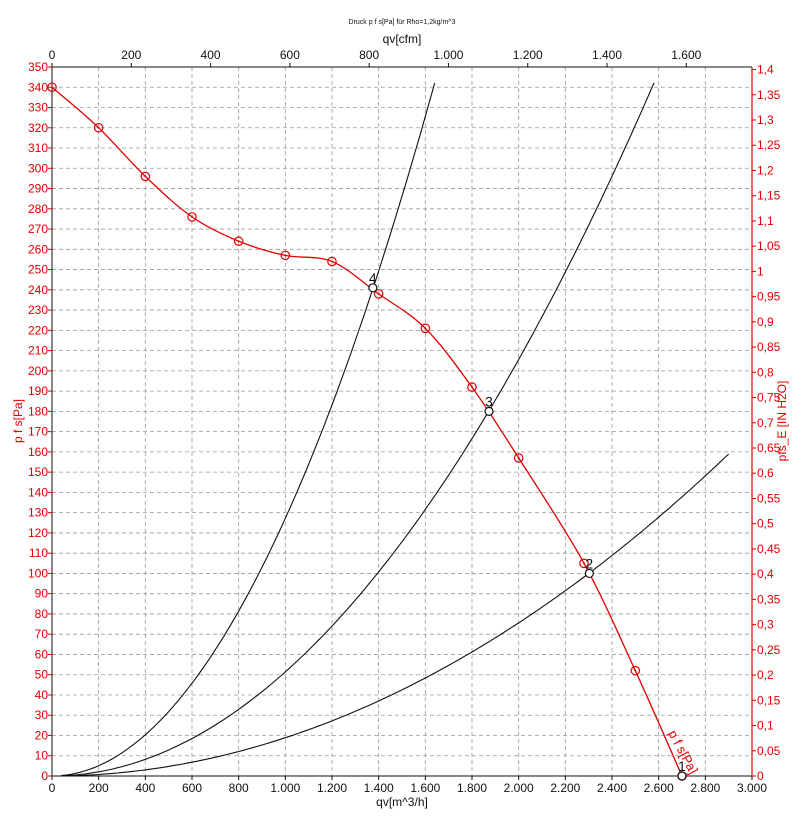  What do you see at coordinates (131, 55) in the screenshot?
I see `x2-tick-label: 200` at bounding box center [131, 55].